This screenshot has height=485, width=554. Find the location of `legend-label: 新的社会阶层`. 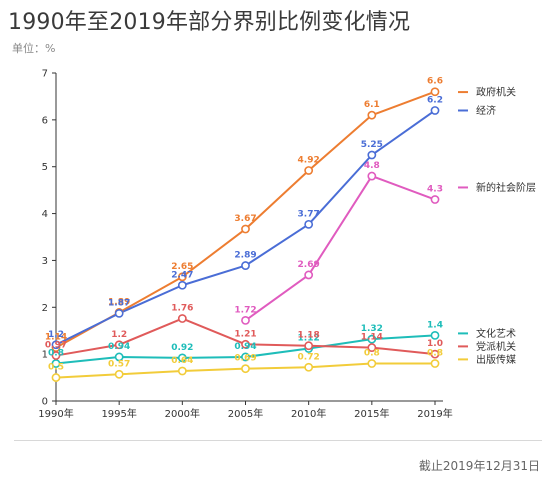

legend-label: 新的社会阶层 is located at coordinates (506, 187).